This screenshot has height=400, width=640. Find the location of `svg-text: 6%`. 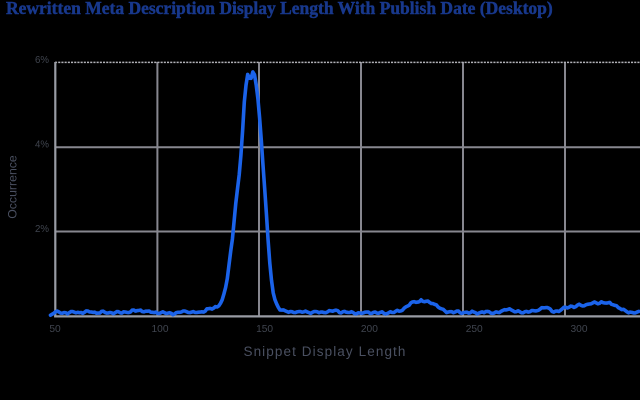

svg-text: 6% is located at coordinates (42, 60).